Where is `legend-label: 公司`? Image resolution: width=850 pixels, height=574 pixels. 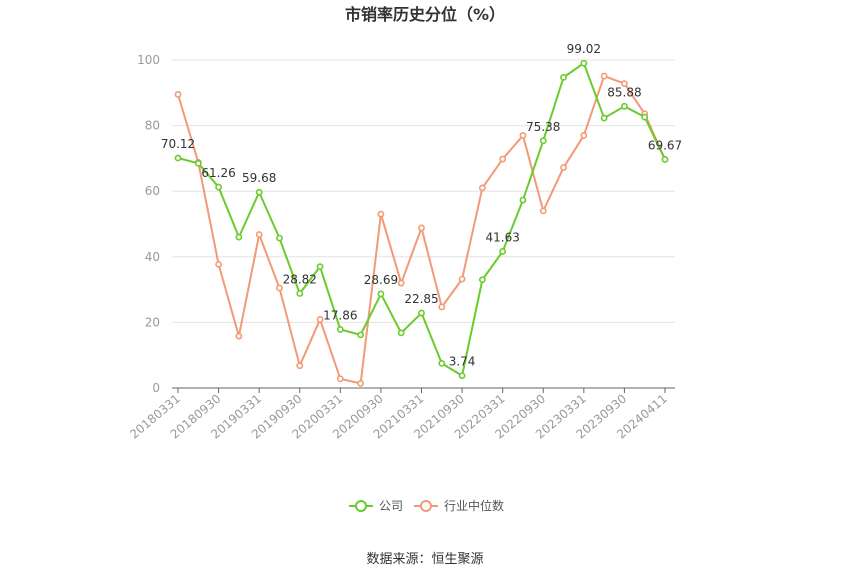
legend-label: 公司 is located at coordinates (391, 506).